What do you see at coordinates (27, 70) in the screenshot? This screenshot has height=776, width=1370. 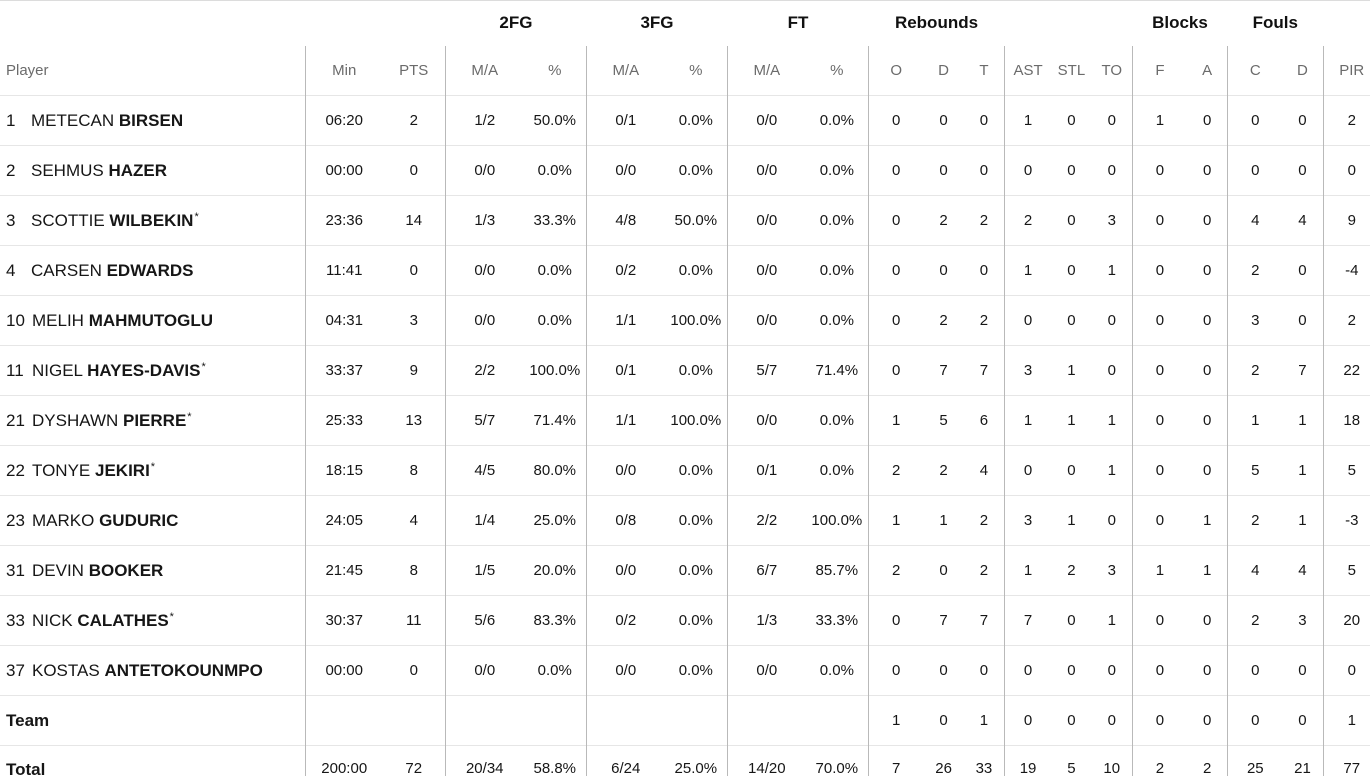 I see `column-header-player: Player` at bounding box center [27, 70].